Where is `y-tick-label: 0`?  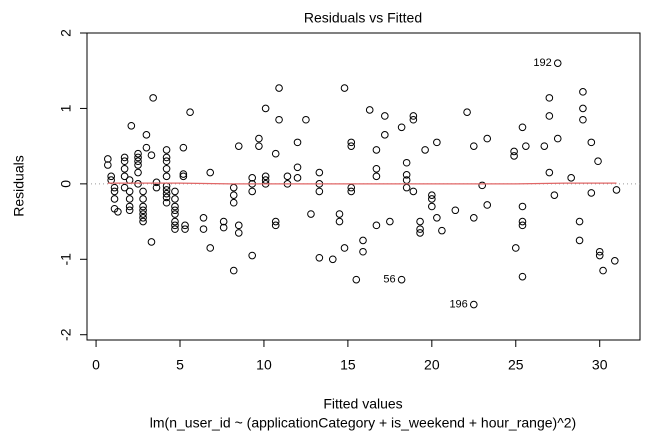
y-tick-label: 0 is located at coordinates (66, 184).